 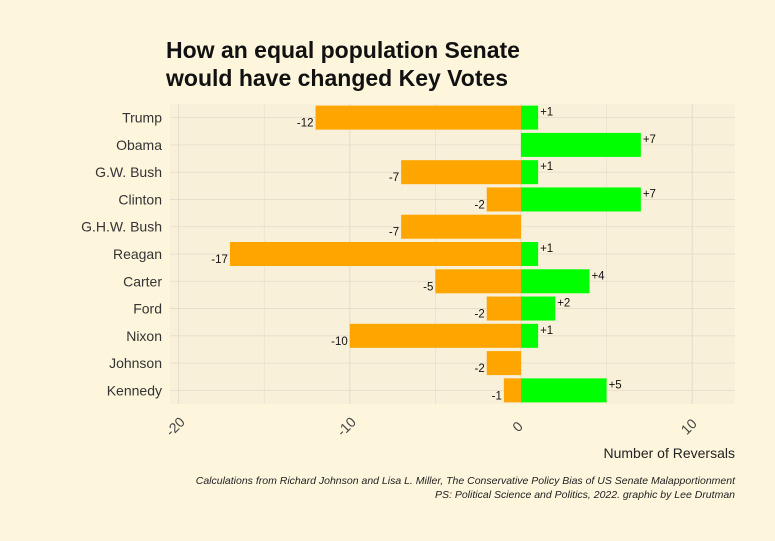 What do you see at coordinates (538, 308) in the screenshot?
I see `bar-positive-ford` at bounding box center [538, 308].